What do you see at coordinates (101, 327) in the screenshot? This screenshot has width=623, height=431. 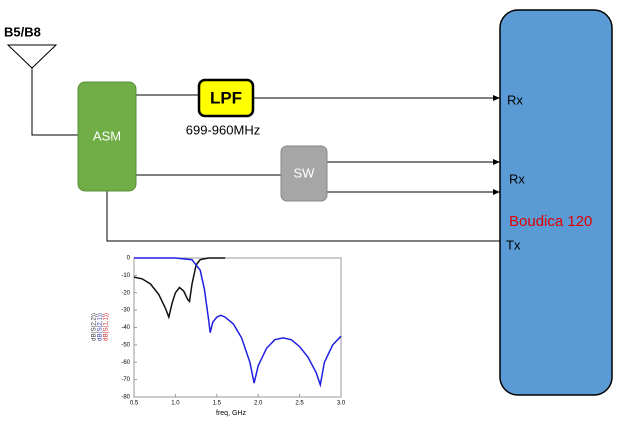 I see `y-axis-label: dB(S(2,1))` at bounding box center [101, 327].